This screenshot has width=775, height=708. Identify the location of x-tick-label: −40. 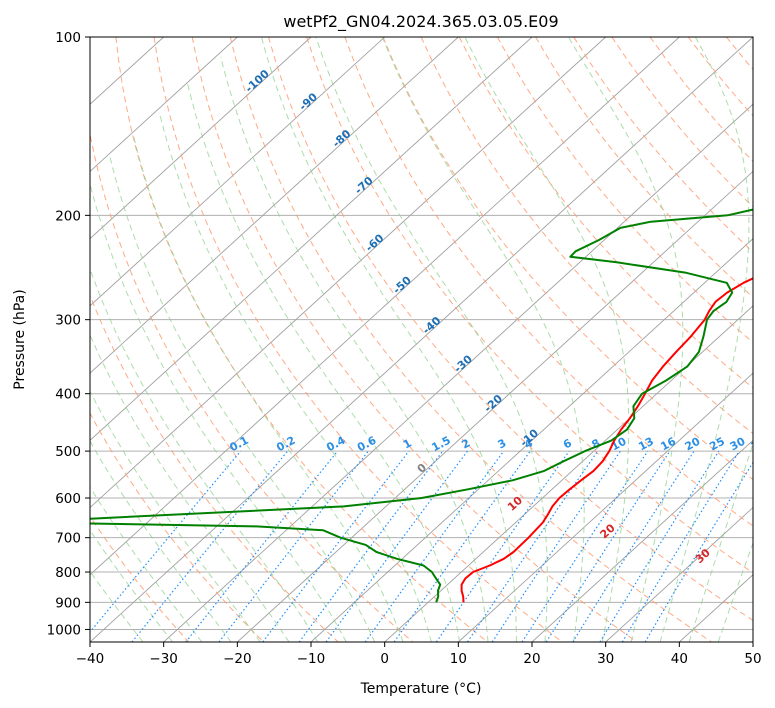
(90, 659).